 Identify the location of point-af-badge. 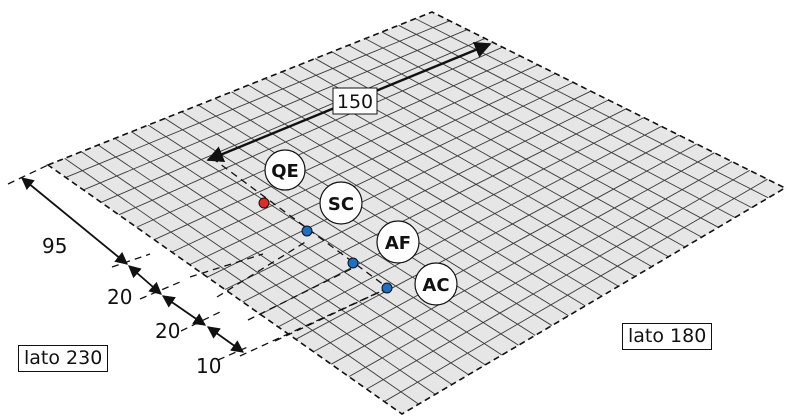
(398, 242).